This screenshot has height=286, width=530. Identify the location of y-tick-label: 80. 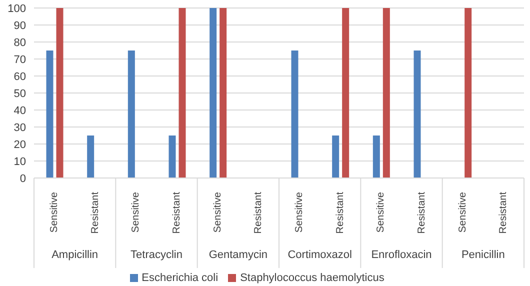
(20, 42).